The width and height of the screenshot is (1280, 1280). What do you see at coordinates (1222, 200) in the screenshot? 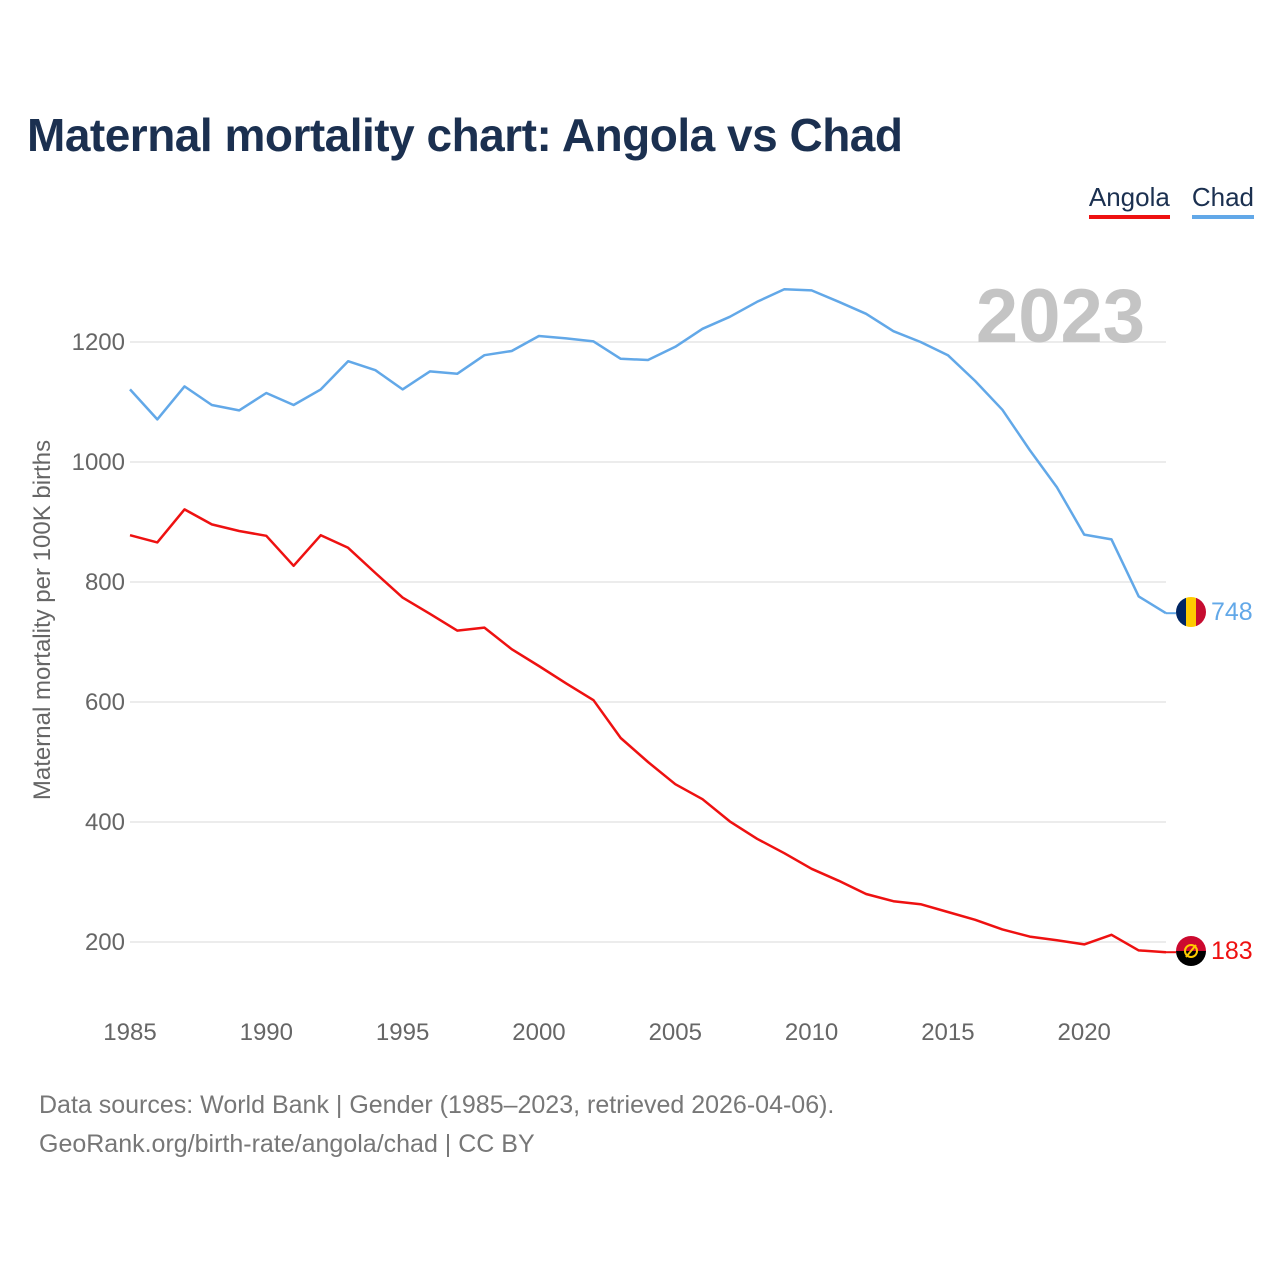
I see `legend-item-chad: Chad` at bounding box center [1222, 200].